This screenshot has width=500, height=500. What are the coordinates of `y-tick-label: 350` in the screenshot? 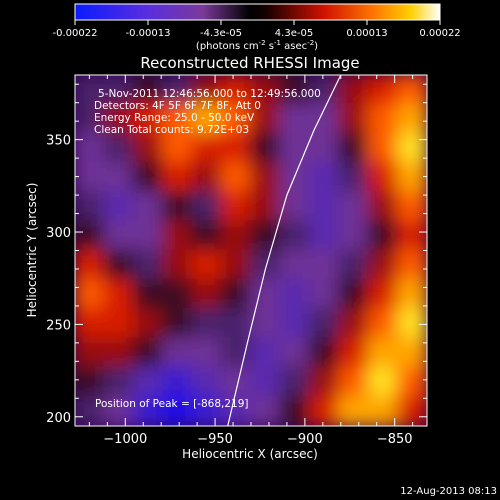 It's located at (58, 141).